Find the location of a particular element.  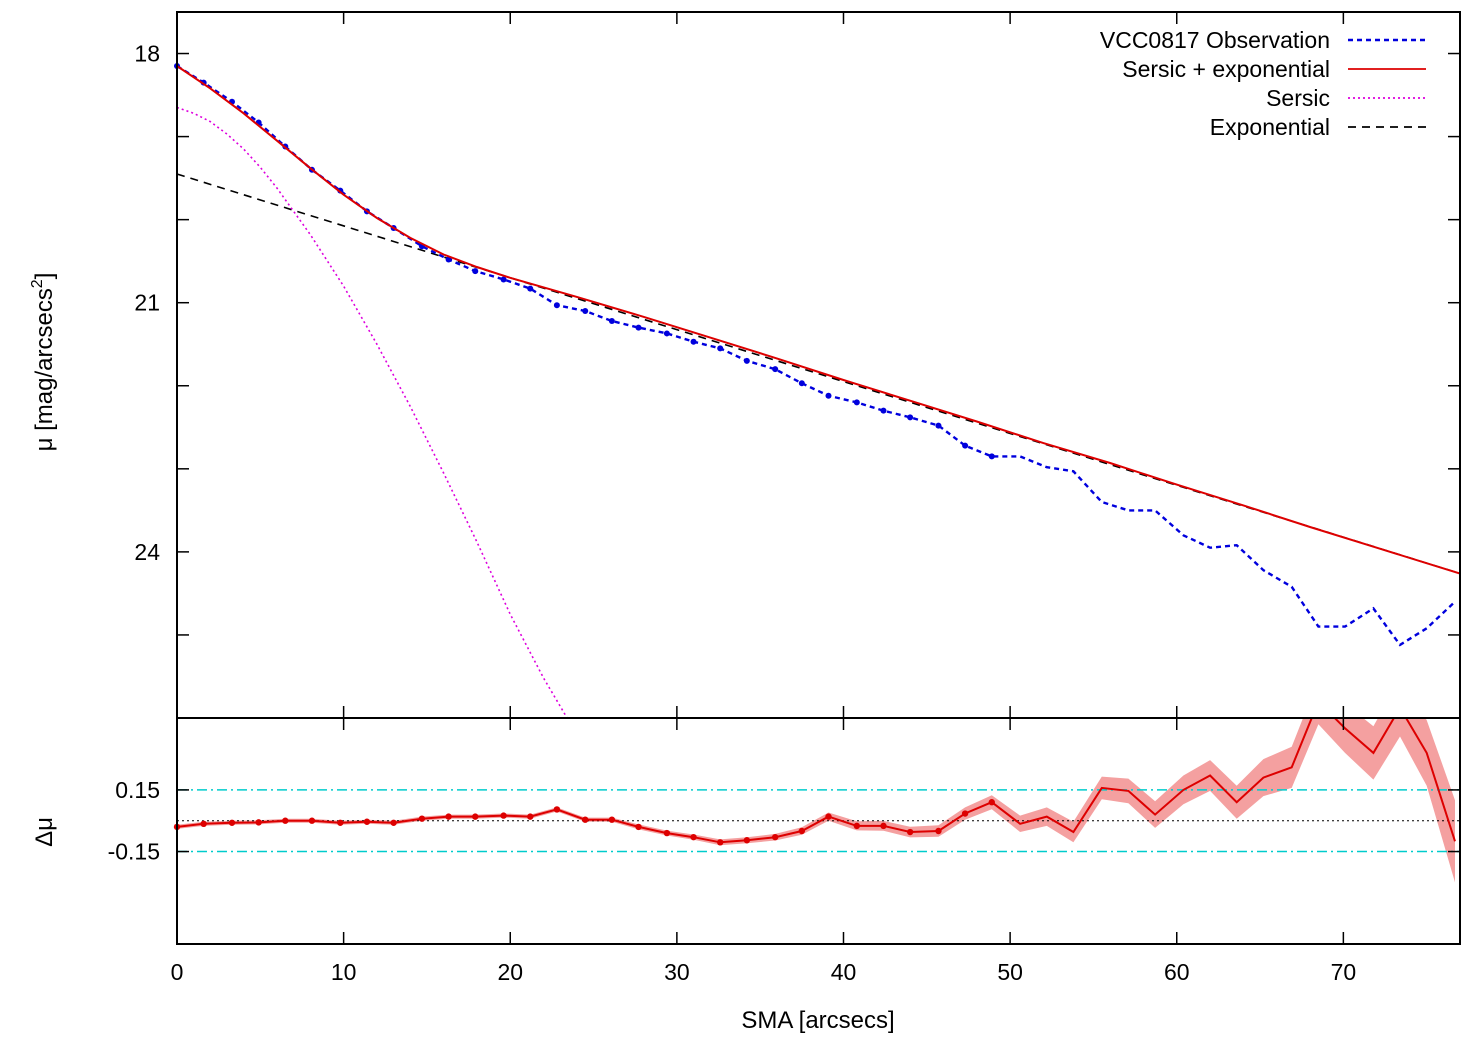

residual-line is located at coordinates (816, 781).